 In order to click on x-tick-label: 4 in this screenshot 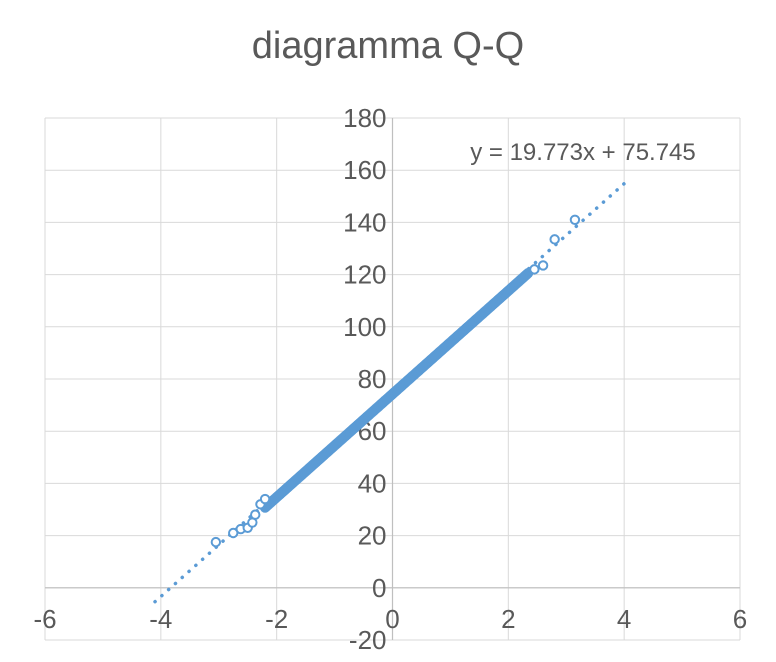, I will do `click(624, 619)`.